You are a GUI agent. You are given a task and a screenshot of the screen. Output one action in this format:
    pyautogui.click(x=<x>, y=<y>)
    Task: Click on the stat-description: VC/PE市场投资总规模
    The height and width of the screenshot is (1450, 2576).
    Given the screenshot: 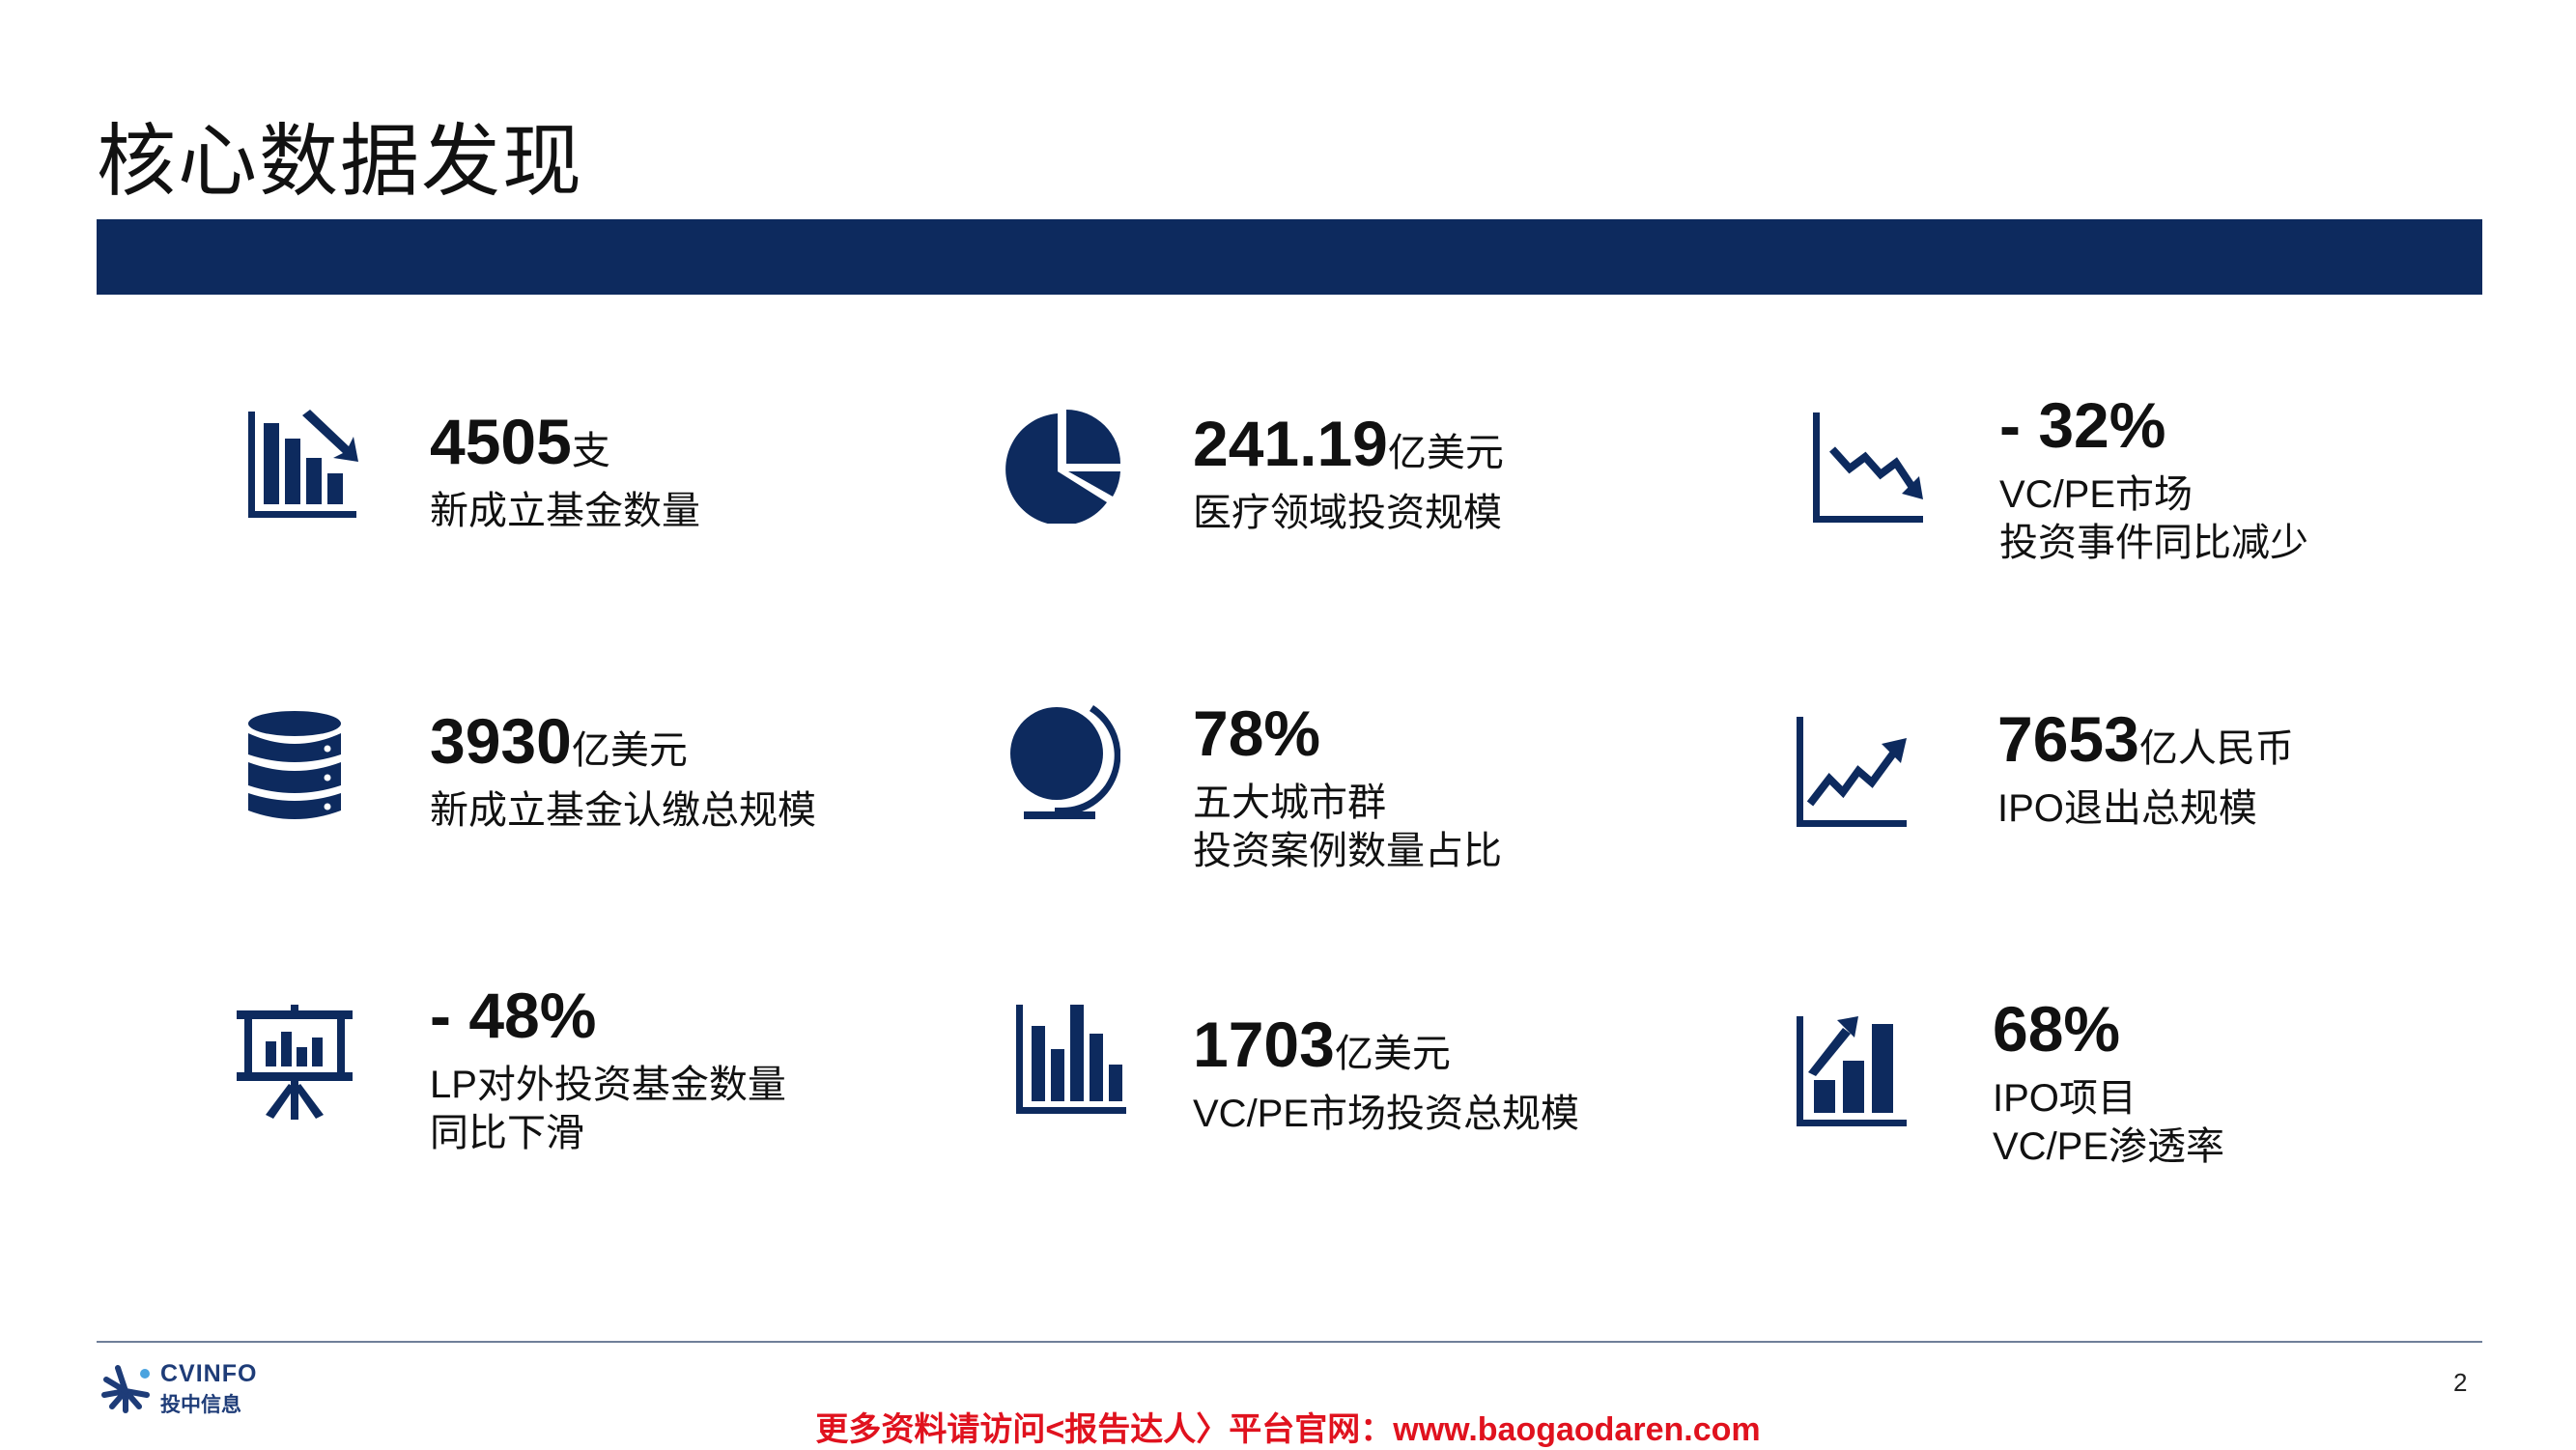 What is the action you would take?
    pyautogui.click(x=1386, y=1114)
    